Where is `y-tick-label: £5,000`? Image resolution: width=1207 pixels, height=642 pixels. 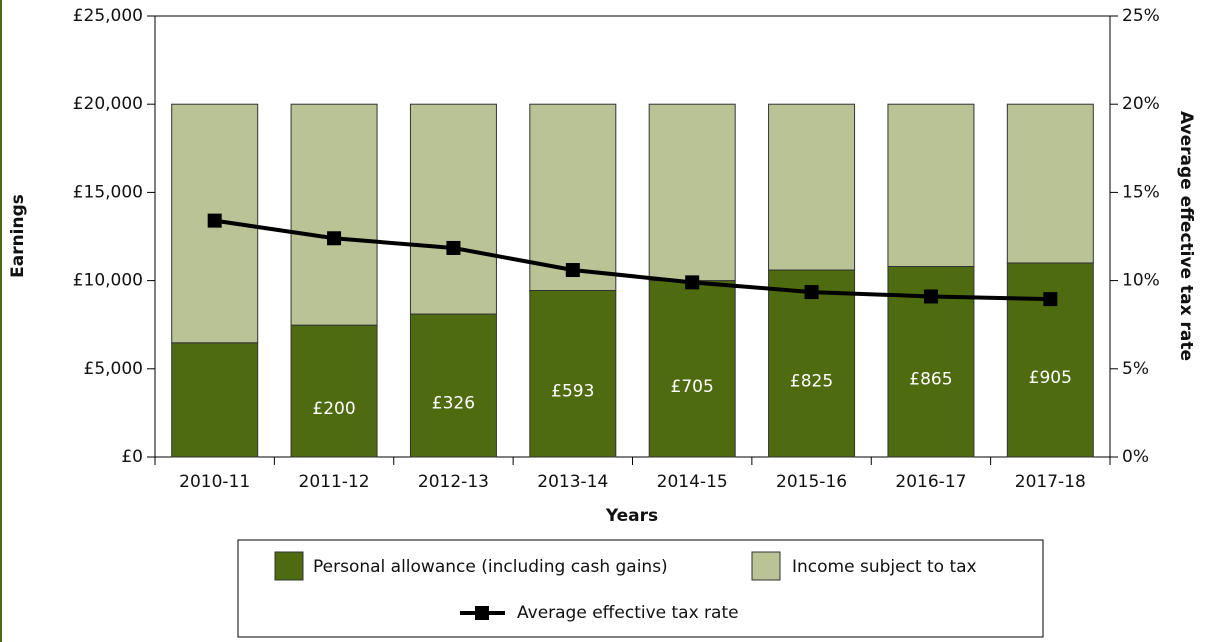 y-tick-label: £5,000 is located at coordinates (113, 369).